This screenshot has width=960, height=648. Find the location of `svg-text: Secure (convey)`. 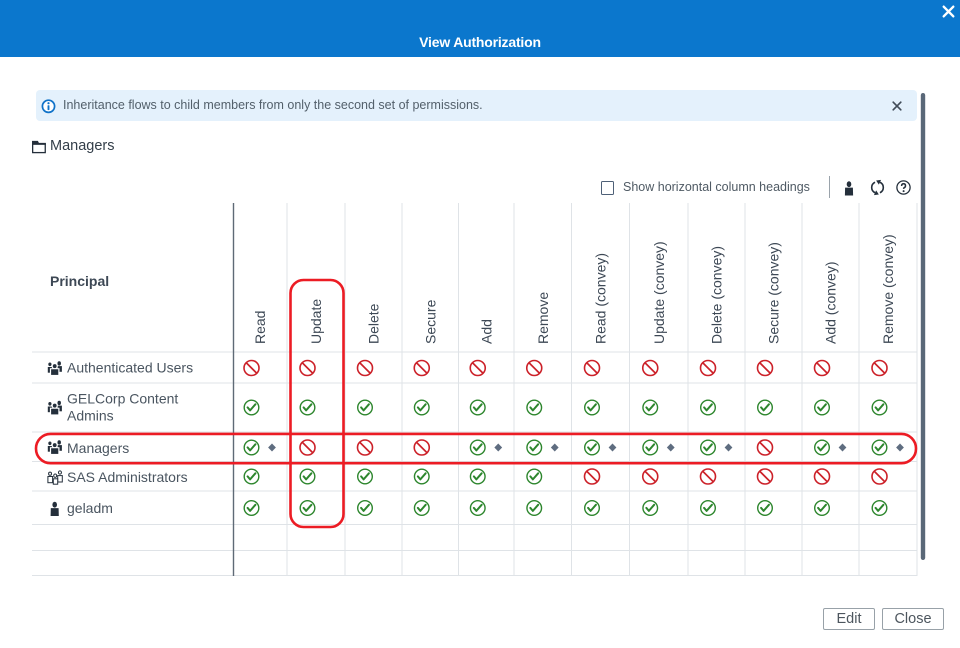

svg-text: Secure (convey) is located at coordinates (774, 293).